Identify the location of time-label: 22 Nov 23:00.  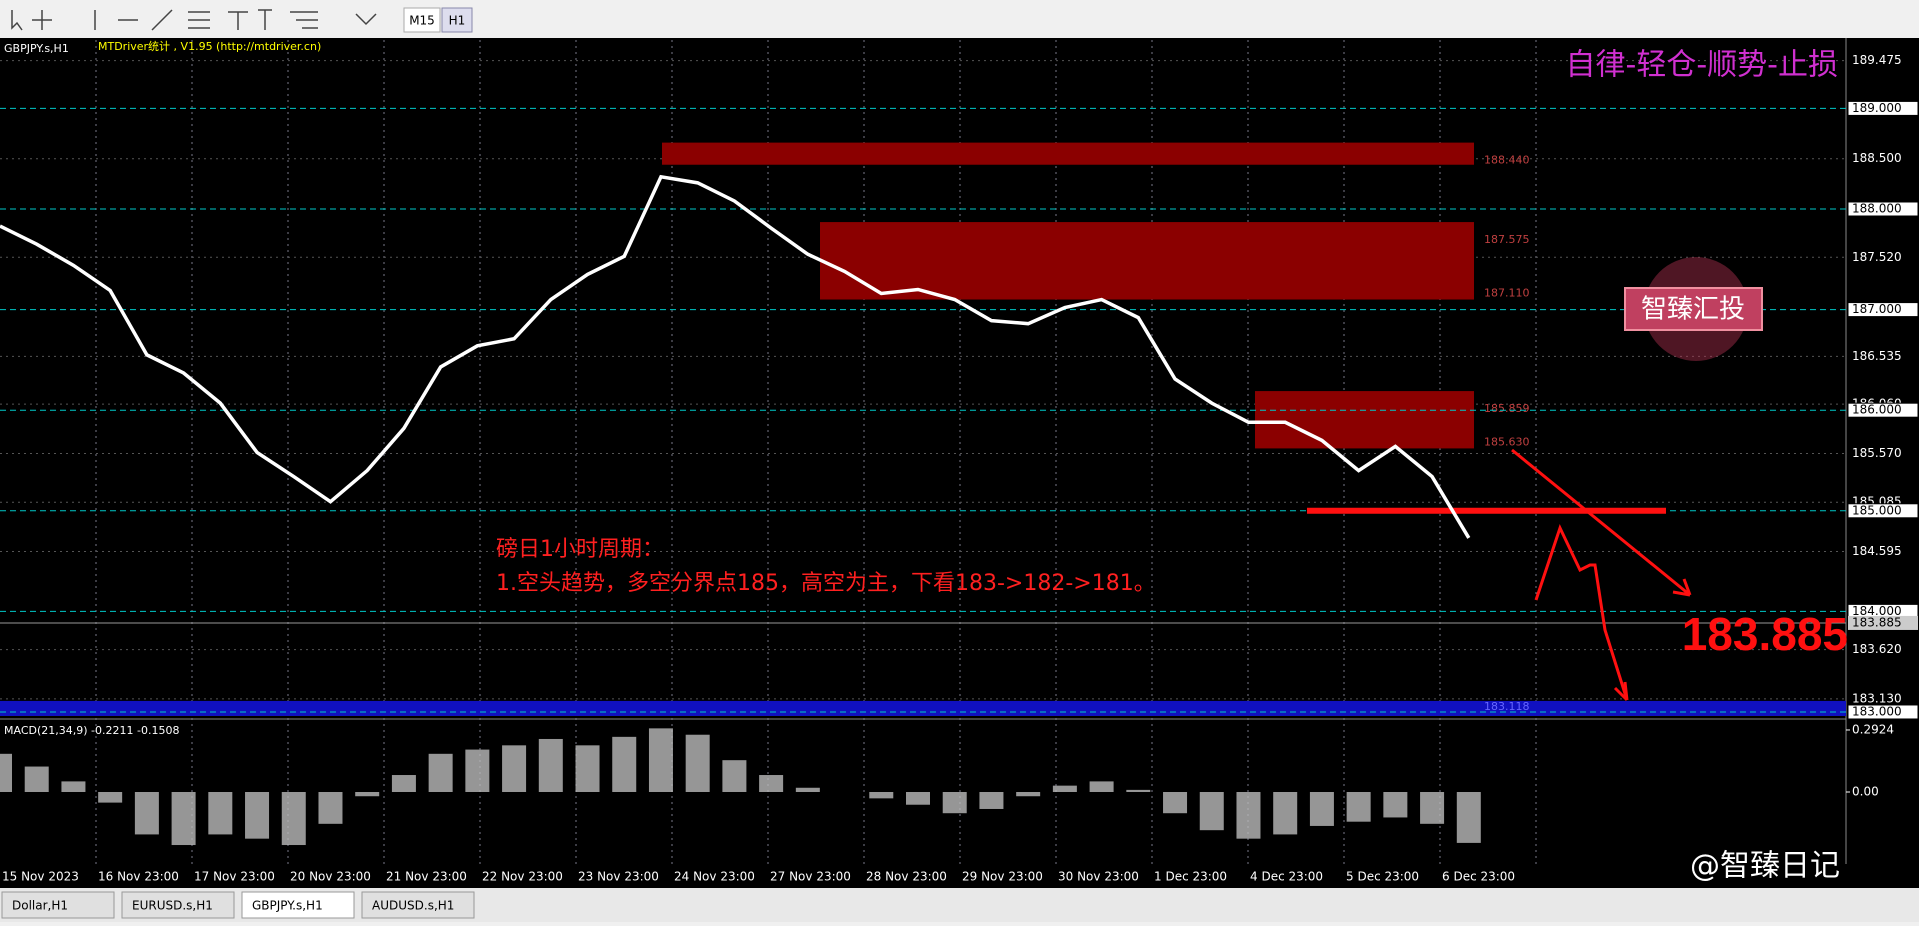
(522, 877).